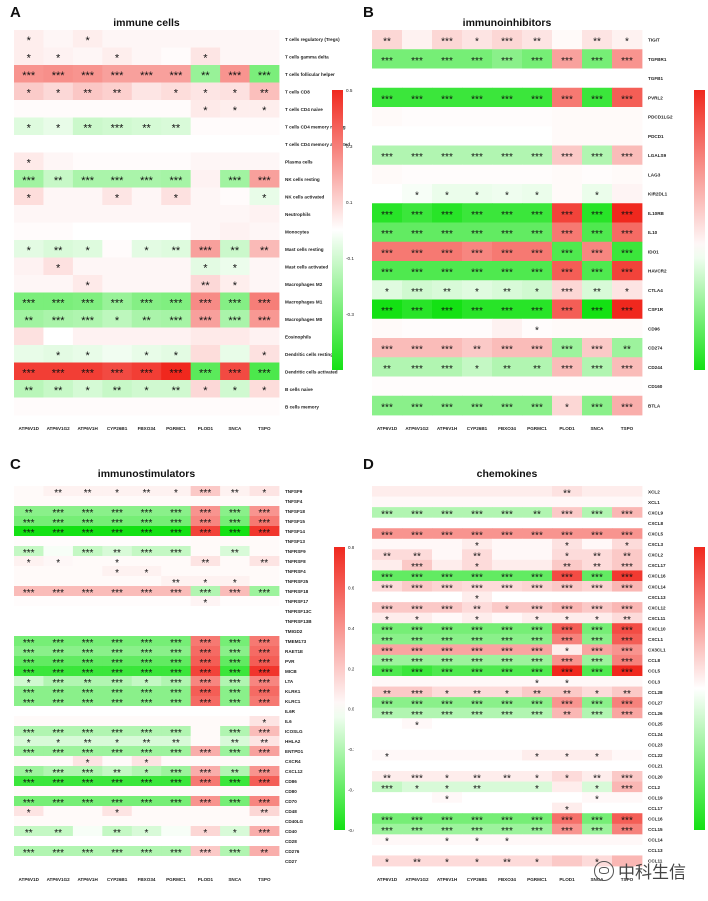 The height and width of the screenshot is (901, 708). I want to click on row-label: PVR, so click(290, 661).